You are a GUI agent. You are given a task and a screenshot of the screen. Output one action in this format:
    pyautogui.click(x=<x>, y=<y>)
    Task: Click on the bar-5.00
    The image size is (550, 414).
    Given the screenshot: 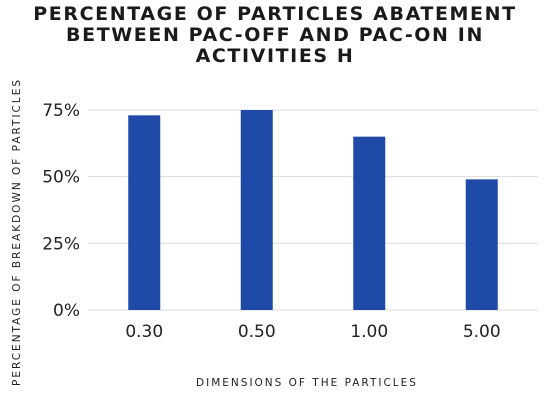 What is the action you would take?
    pyautogui.click(x=481, y=244)
    